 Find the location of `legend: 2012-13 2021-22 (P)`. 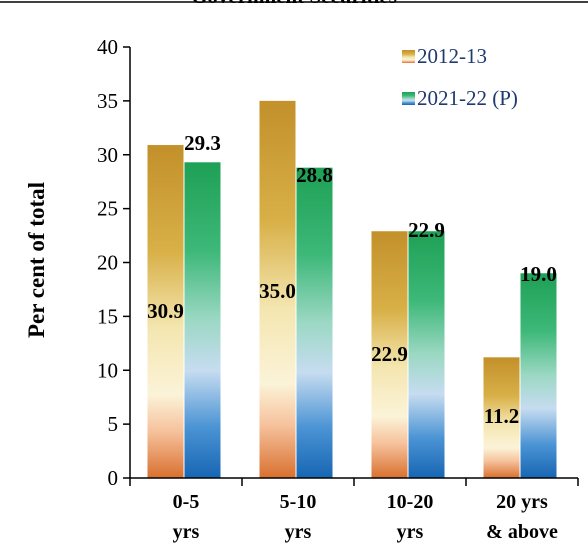

legend: 2012-13 2021-22 (P) is located at coordinates (460, 77).